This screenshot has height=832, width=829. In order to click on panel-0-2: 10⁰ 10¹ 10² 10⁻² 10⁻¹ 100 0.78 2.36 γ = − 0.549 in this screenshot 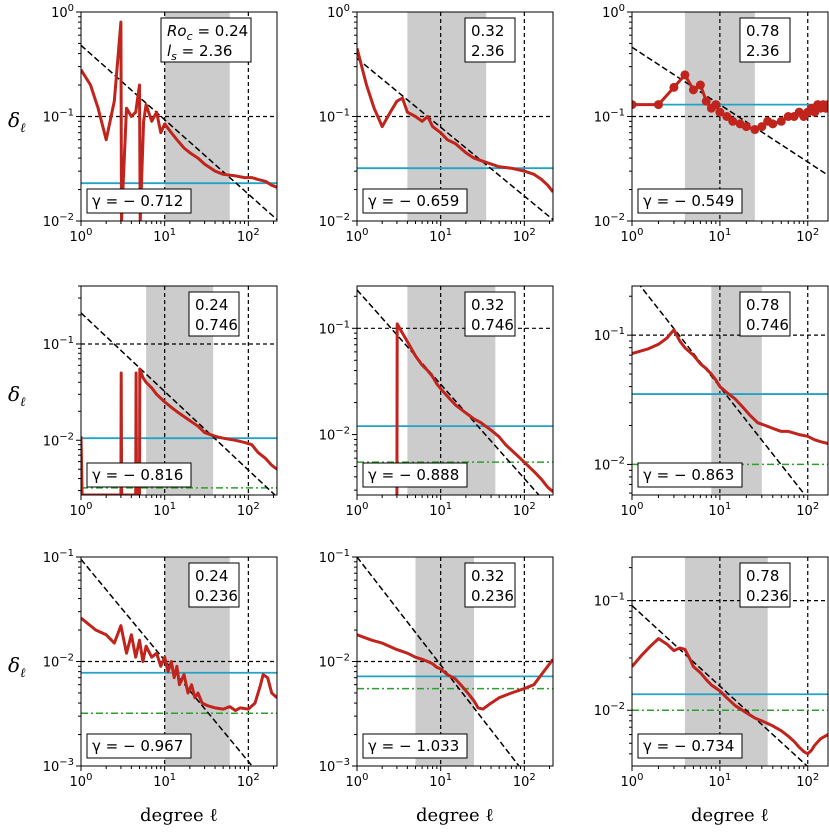, I will do `click(711, 124)`.